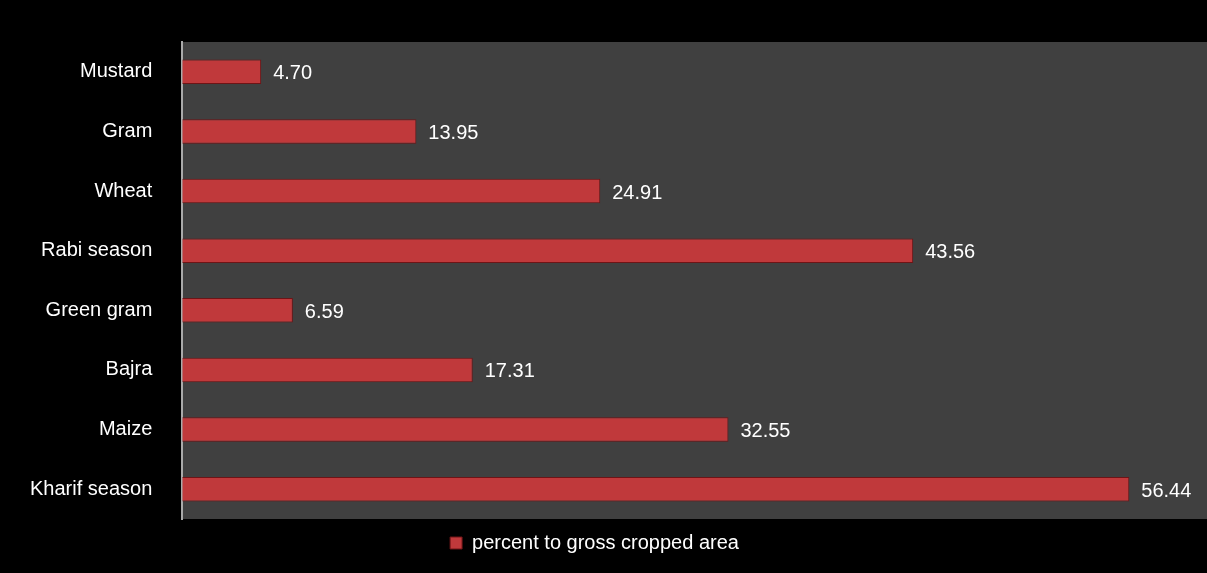 Image resolution: width=1207 pixels, height=573 pixels. I want to click on y-tick-label: Rabi season, so click(97, 249).